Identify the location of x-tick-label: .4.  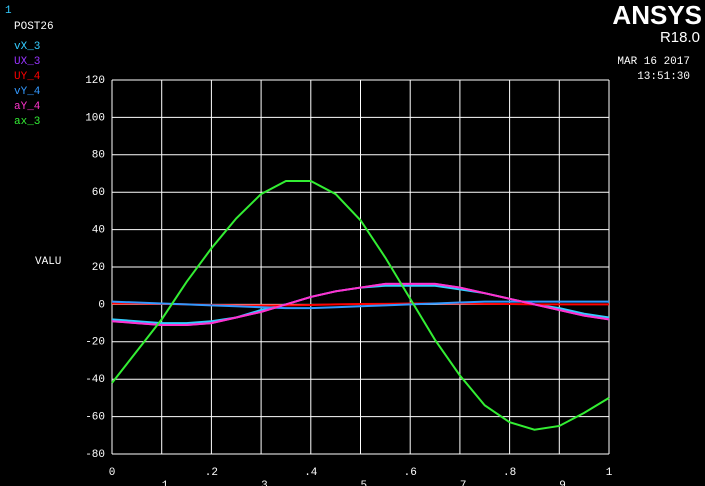
(311, 473).